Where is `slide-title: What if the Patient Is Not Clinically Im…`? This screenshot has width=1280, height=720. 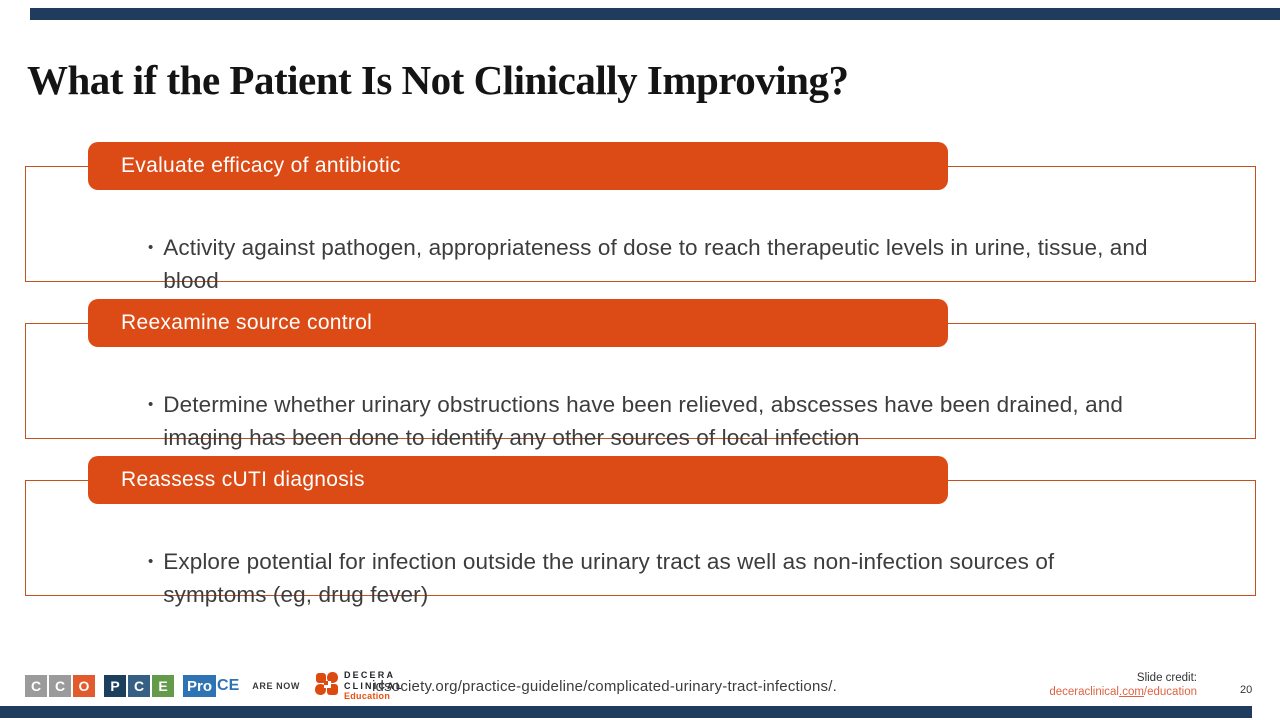
slide-title: What if the Patient Is Not Clinically Im… is located at coordinates (438, 80).